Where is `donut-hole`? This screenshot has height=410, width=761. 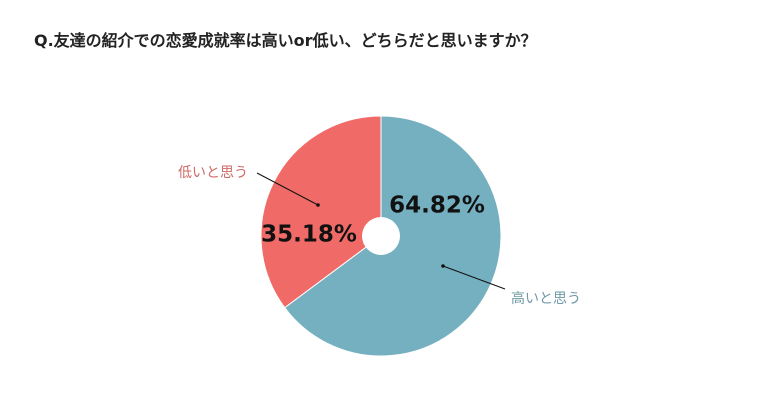 donut-hole is located at coordinates (381, 236).